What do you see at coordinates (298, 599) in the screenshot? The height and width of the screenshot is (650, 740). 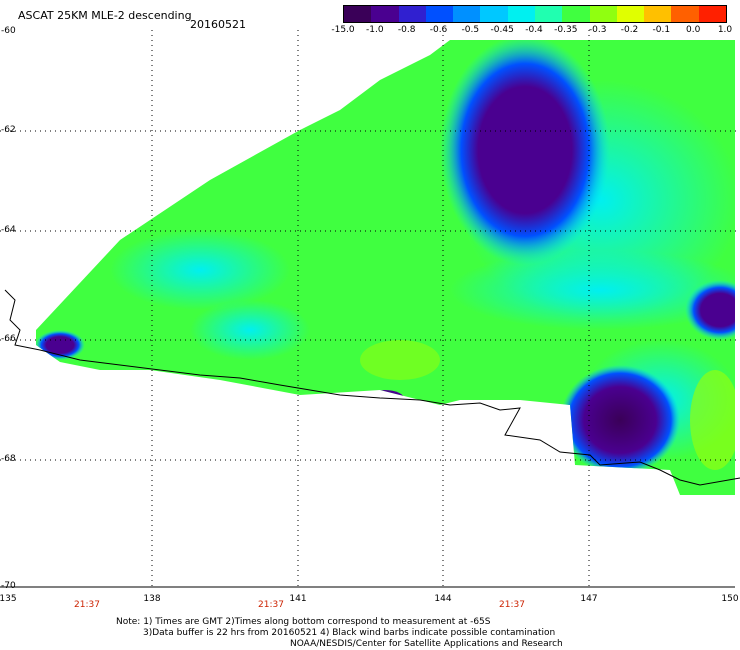 I see `lon-label: 141` at bounding box center [298, 599].